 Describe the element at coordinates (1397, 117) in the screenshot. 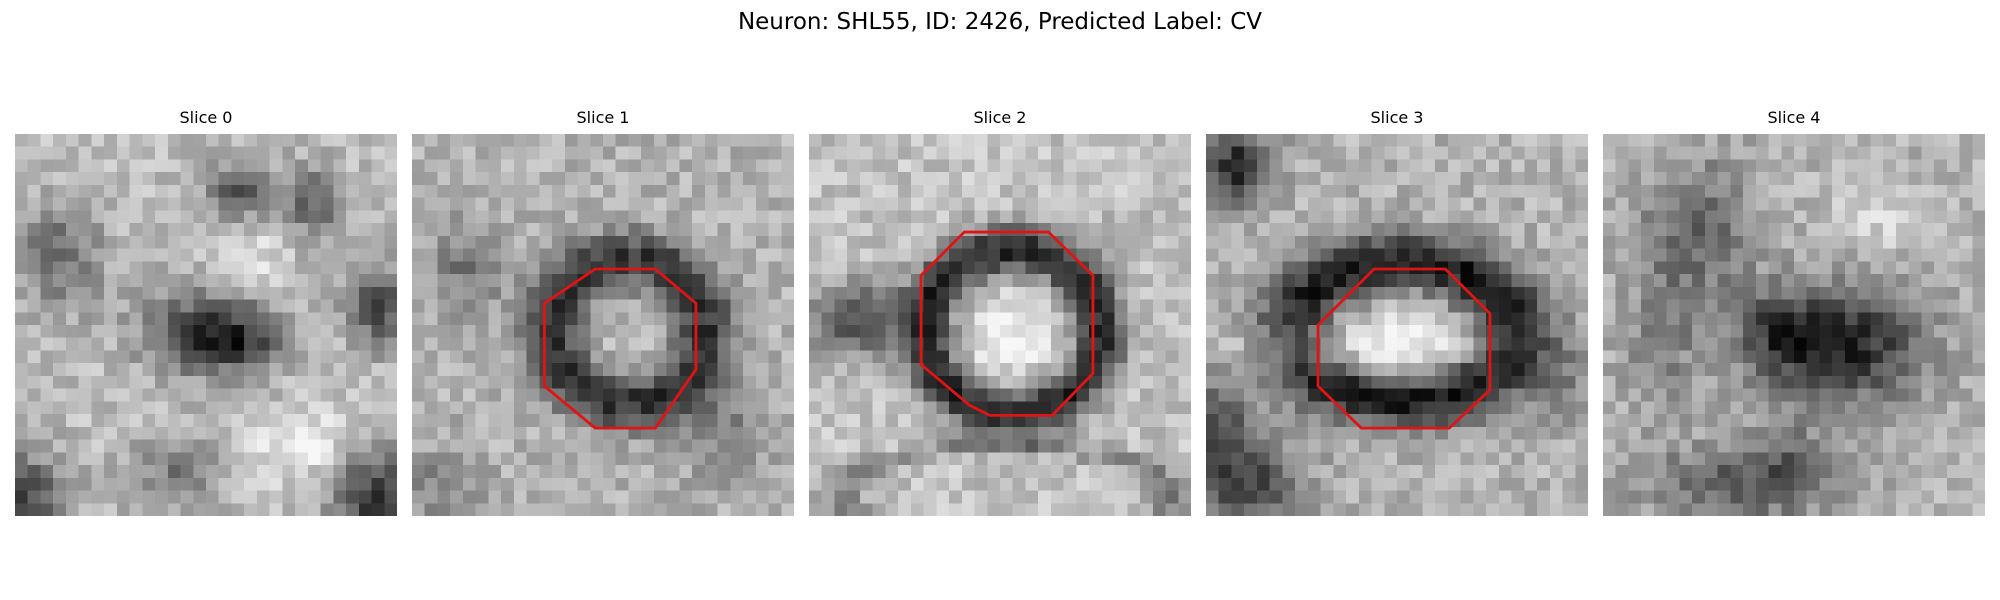

I see `slice-title: Slice 3` at that location.